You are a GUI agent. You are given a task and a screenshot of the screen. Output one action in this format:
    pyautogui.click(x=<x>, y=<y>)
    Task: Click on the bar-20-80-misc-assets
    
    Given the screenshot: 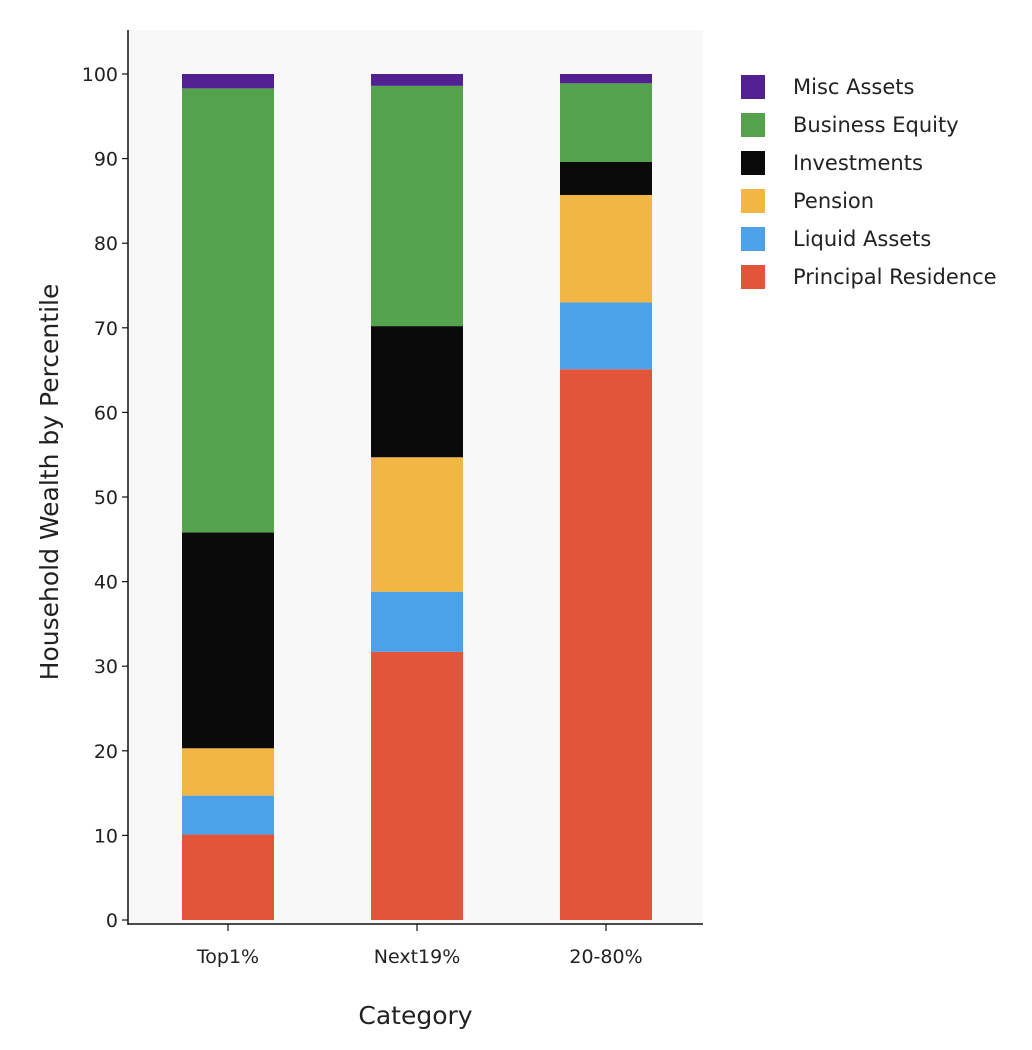 What is the action you would take?
    pyautogui.click(x=606, y=79)
    